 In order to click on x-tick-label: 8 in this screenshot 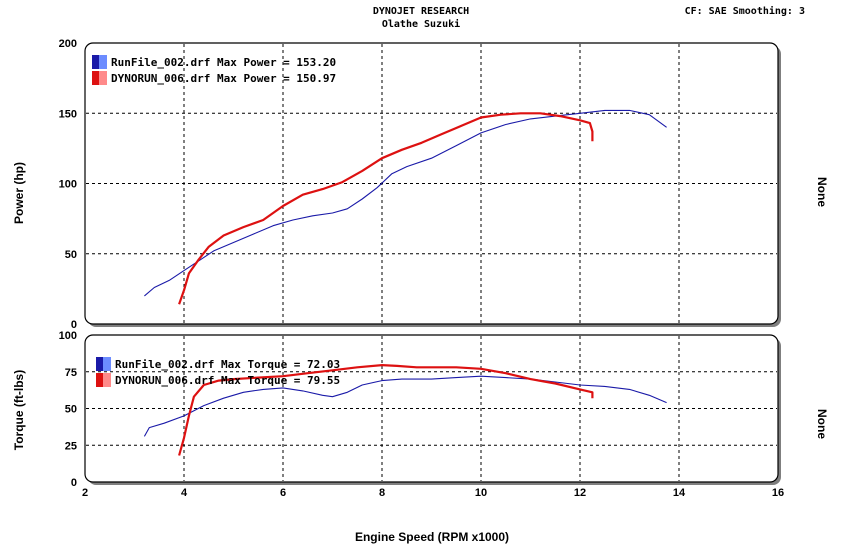, I will do `click(382, 493)`.